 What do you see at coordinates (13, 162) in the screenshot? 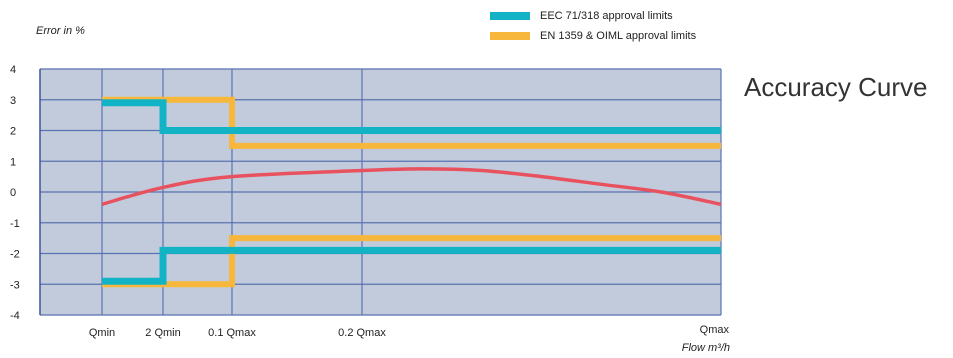
I see `y-tick-label: 1` at bounding box center [13, 162].